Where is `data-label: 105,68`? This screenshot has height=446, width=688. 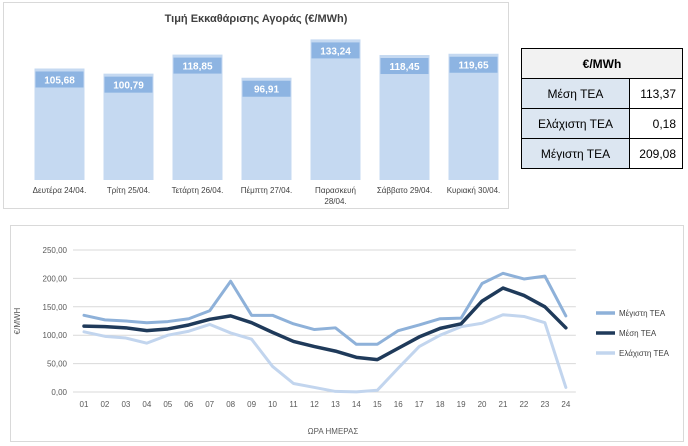
data-label: 105,68 is located at coordinates (59, 80).